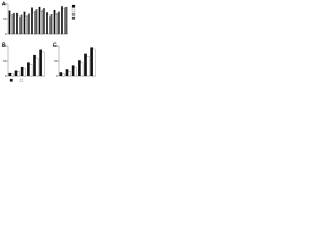 This screenshot has height=240, width=320. I want to click on panel-label: B, so click(4, 45).